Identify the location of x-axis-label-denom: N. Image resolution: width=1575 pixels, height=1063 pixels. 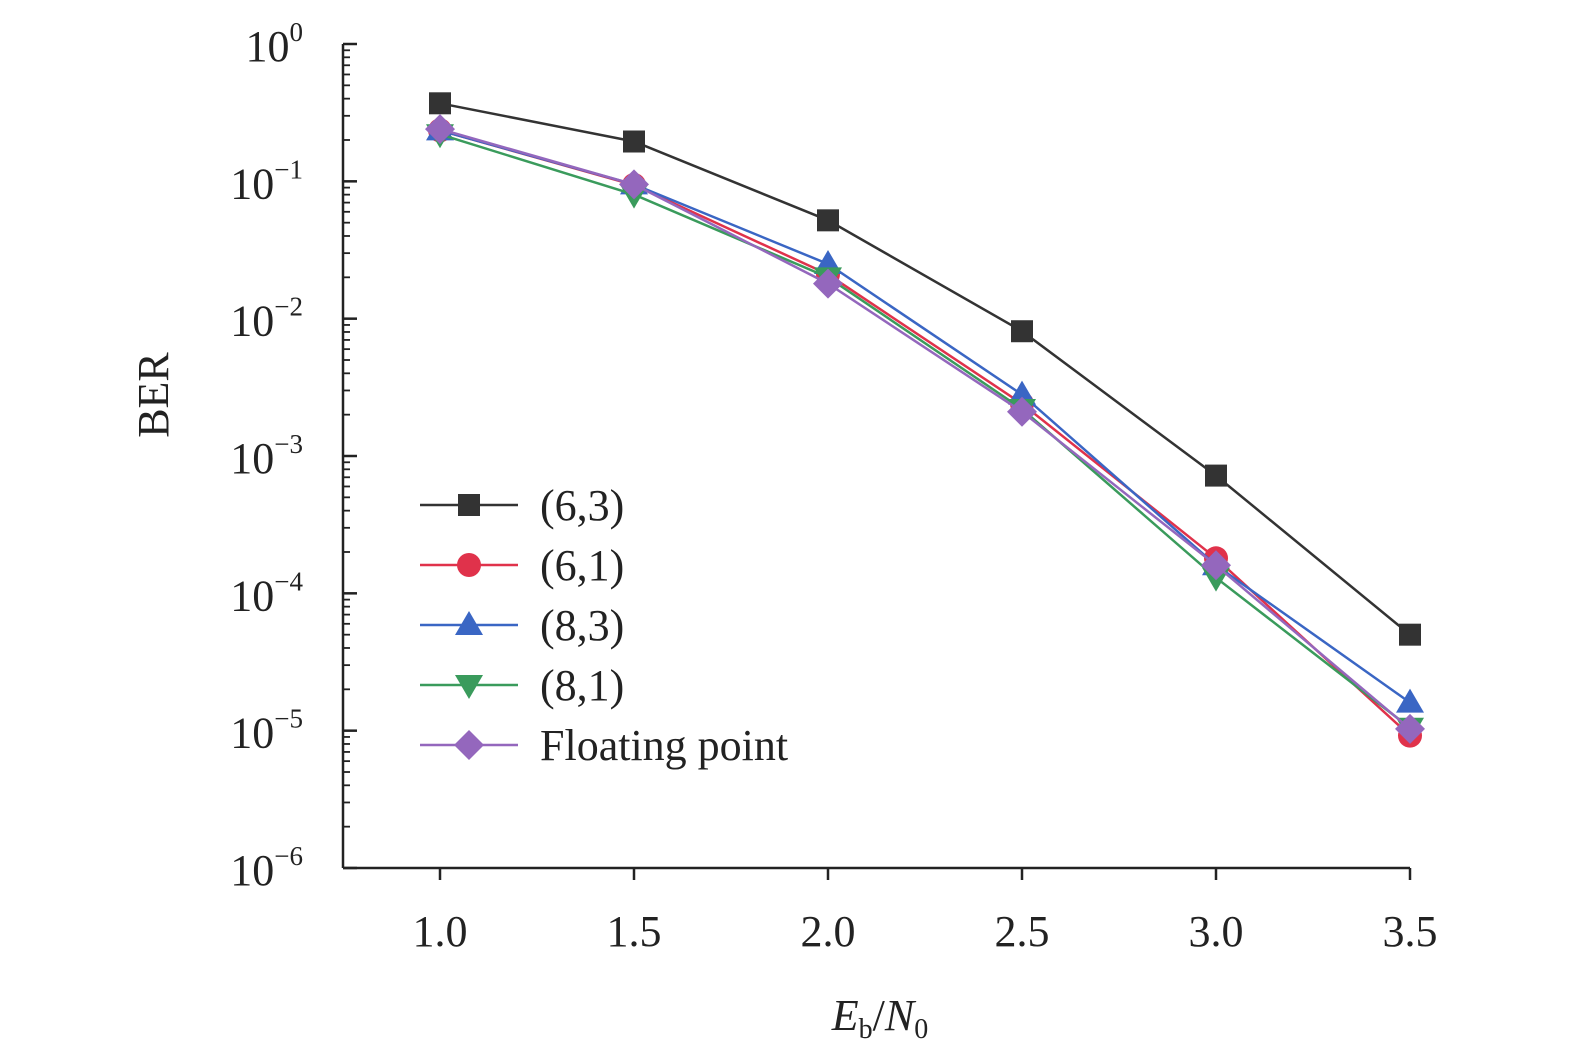
(900, 1015).